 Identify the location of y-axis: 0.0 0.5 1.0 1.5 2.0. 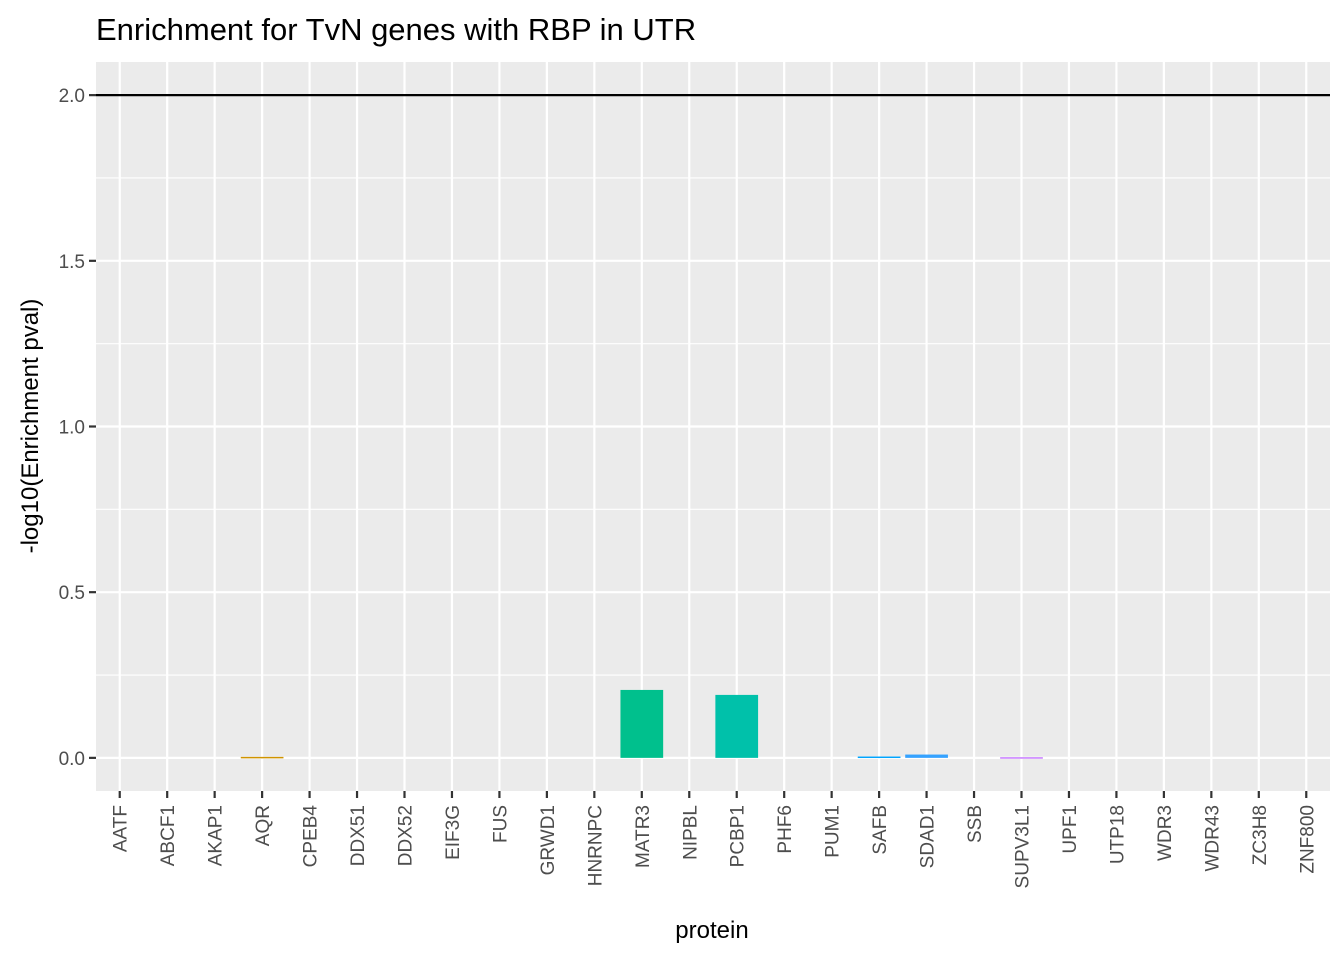
(77, 428).